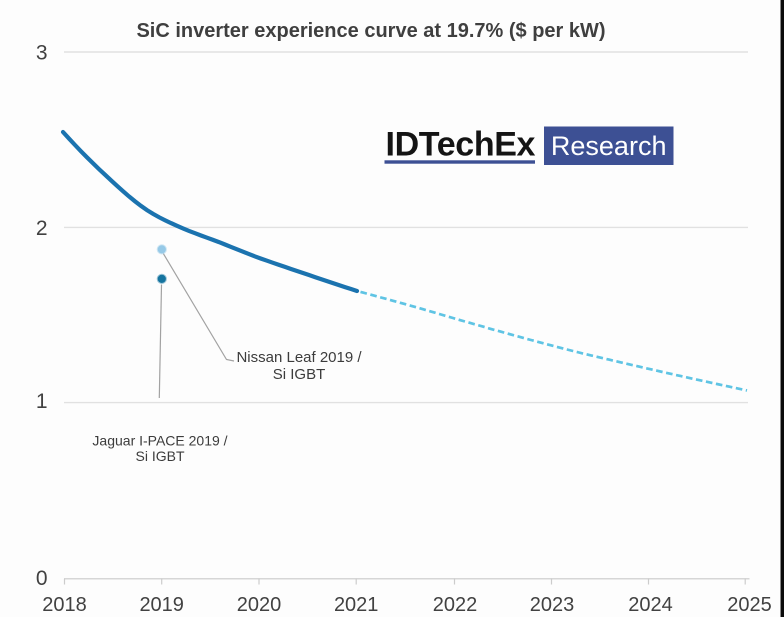 The image size is (784, 617). What do you see at coordinates (455, 605) in the screenshot?
I see `svg-text: 2022` at bounding box center [455, 605].